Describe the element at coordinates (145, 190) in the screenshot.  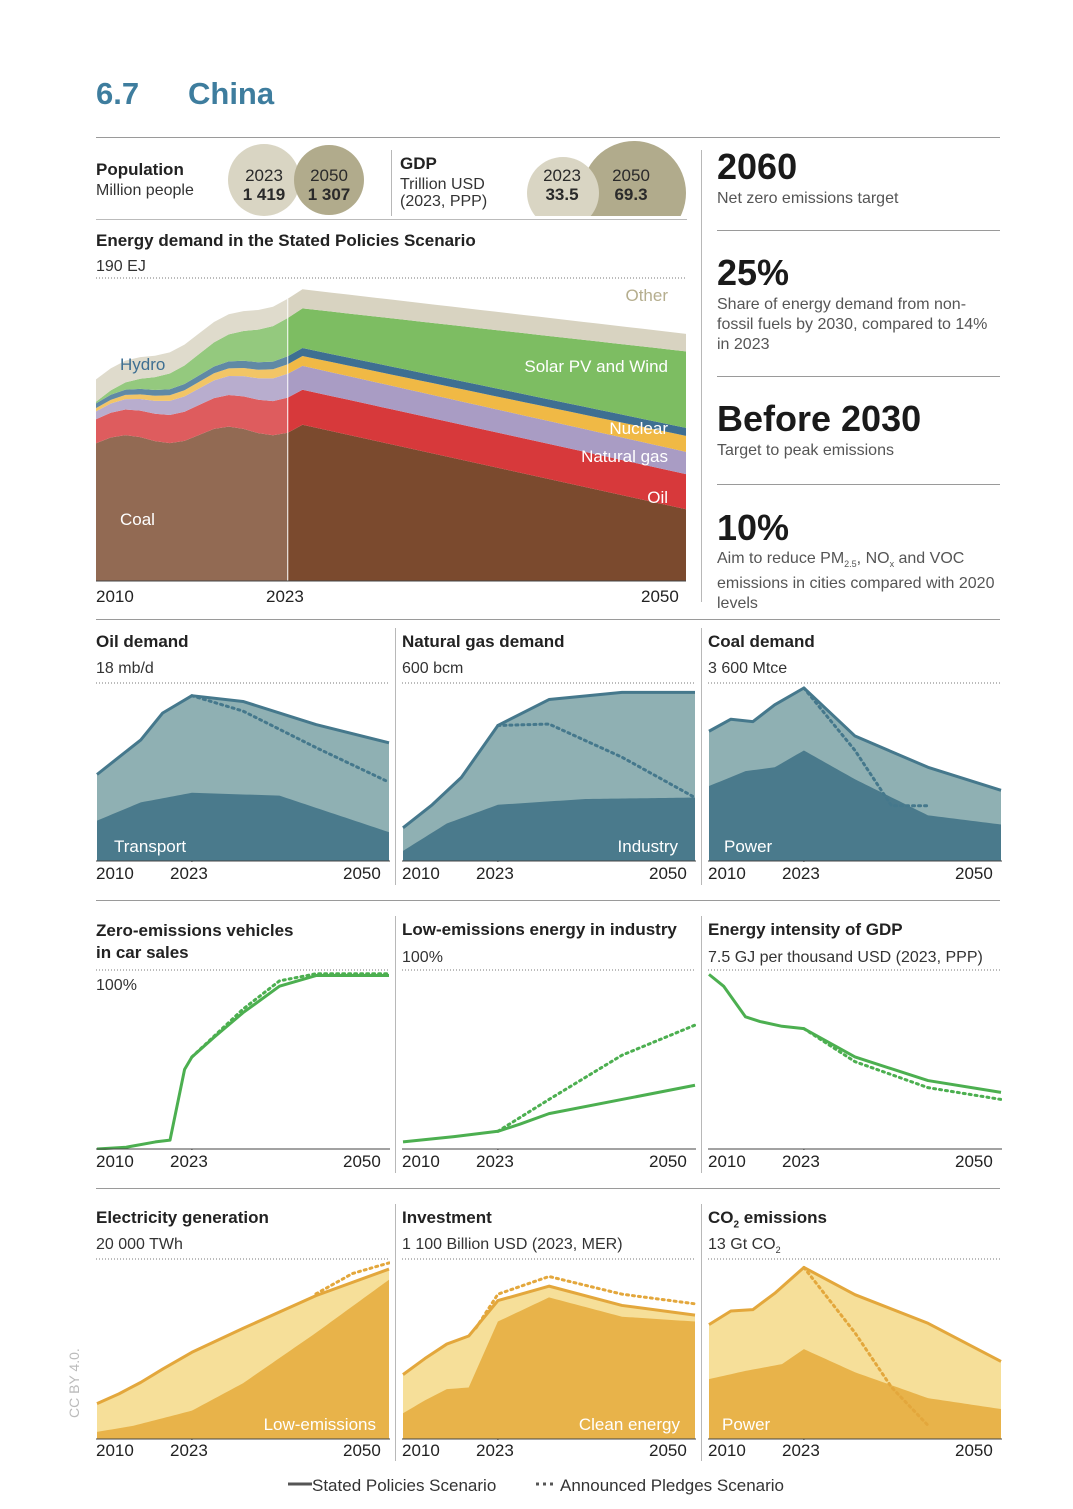
I see `population-unit: Million people` at that location.